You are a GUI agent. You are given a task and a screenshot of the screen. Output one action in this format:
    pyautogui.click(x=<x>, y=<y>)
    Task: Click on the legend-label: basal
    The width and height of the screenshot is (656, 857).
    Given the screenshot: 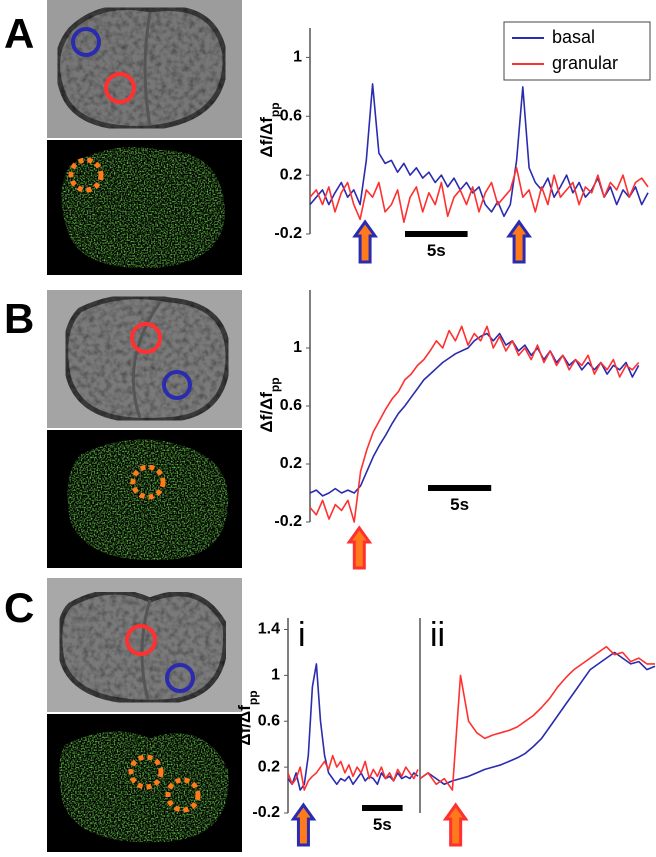 What is the action you would take?
    pyautogui.click(x=573, y=37)
    